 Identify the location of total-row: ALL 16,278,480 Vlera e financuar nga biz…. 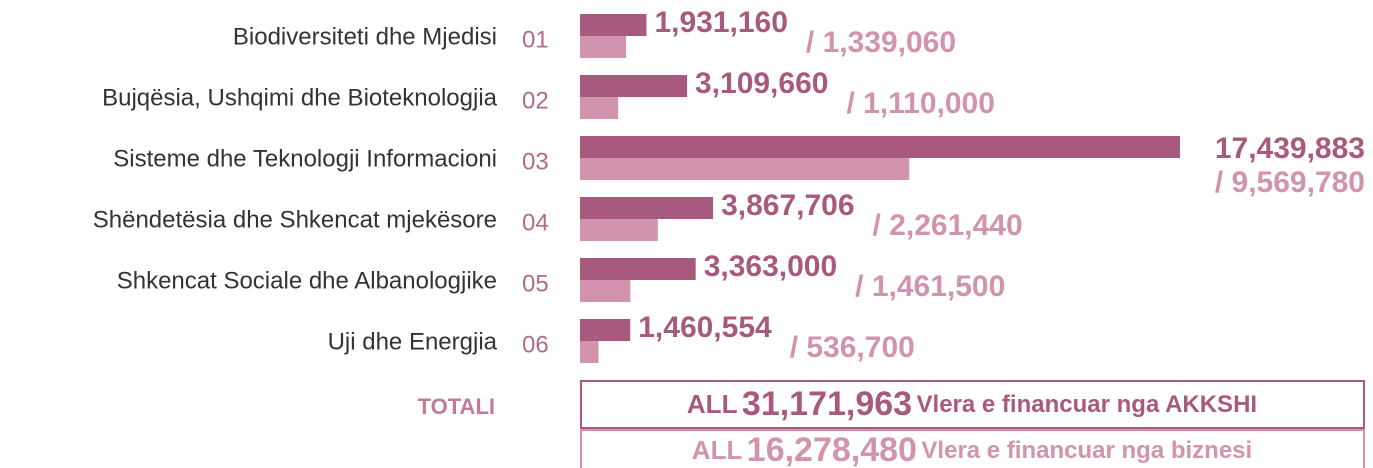
(972, 449).